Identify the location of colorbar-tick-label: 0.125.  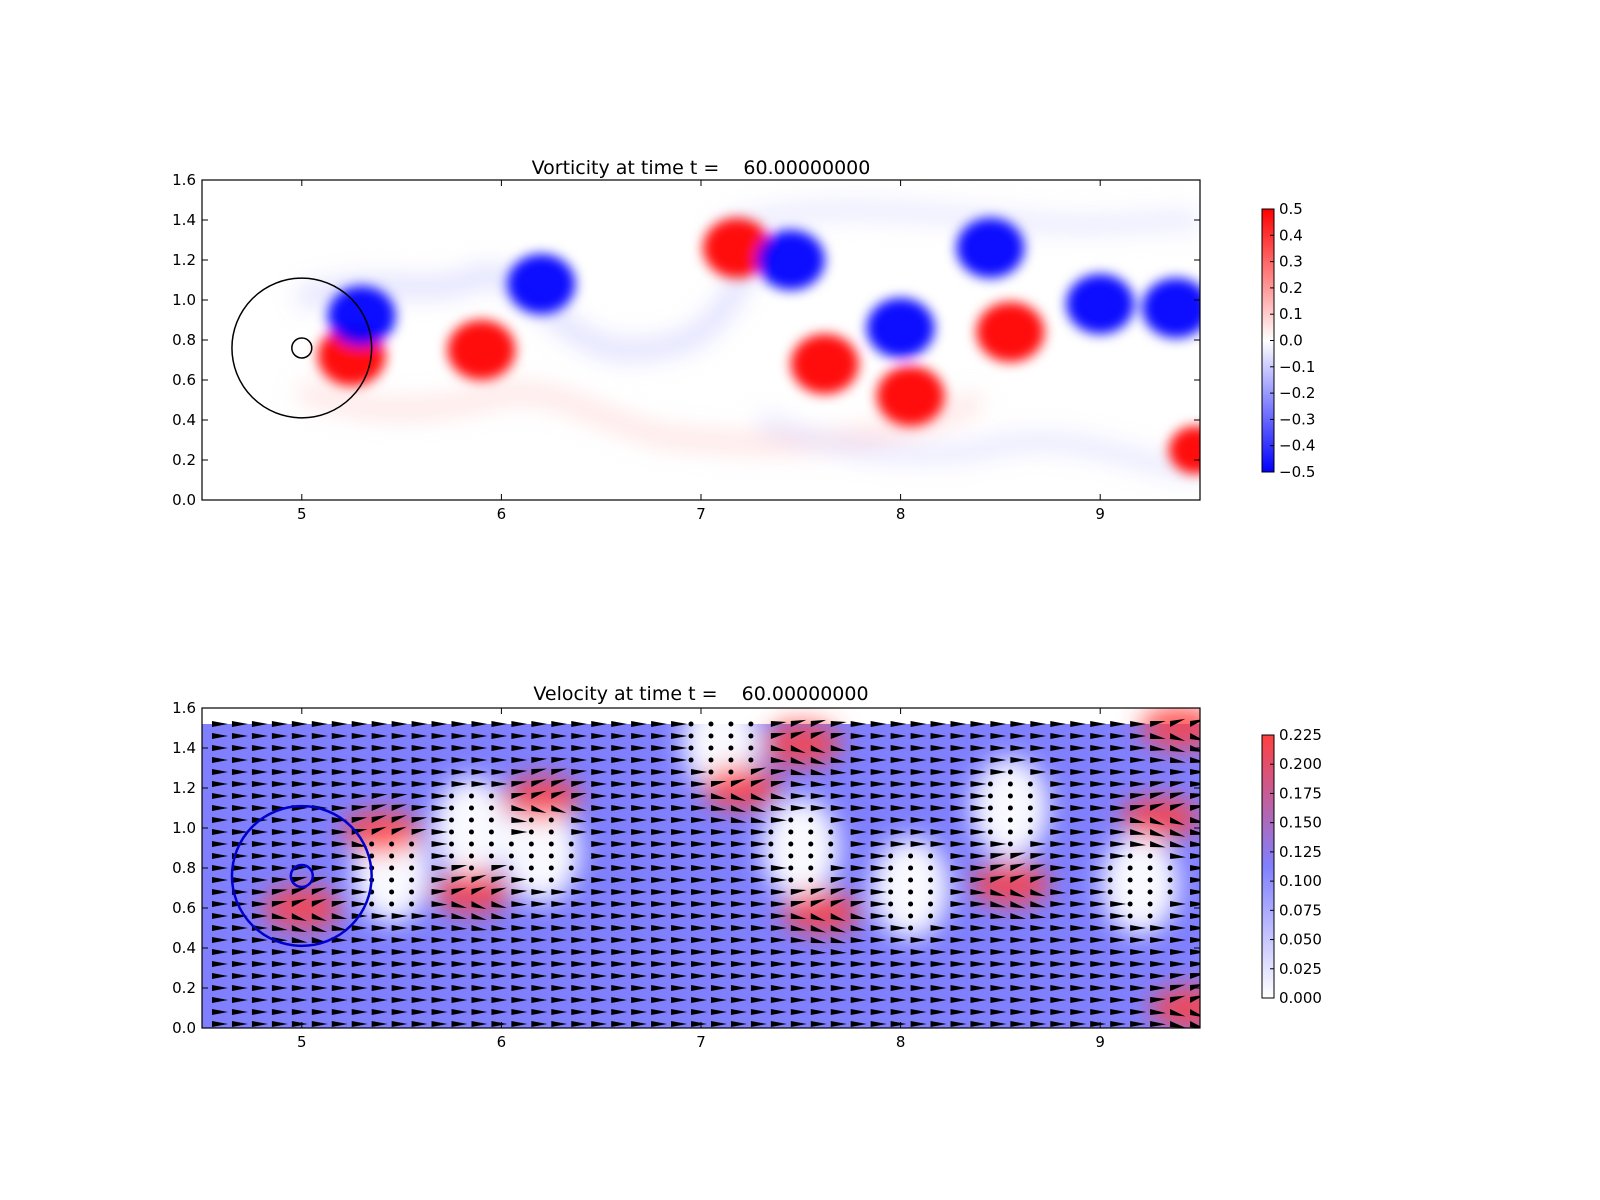
(1300, 852).